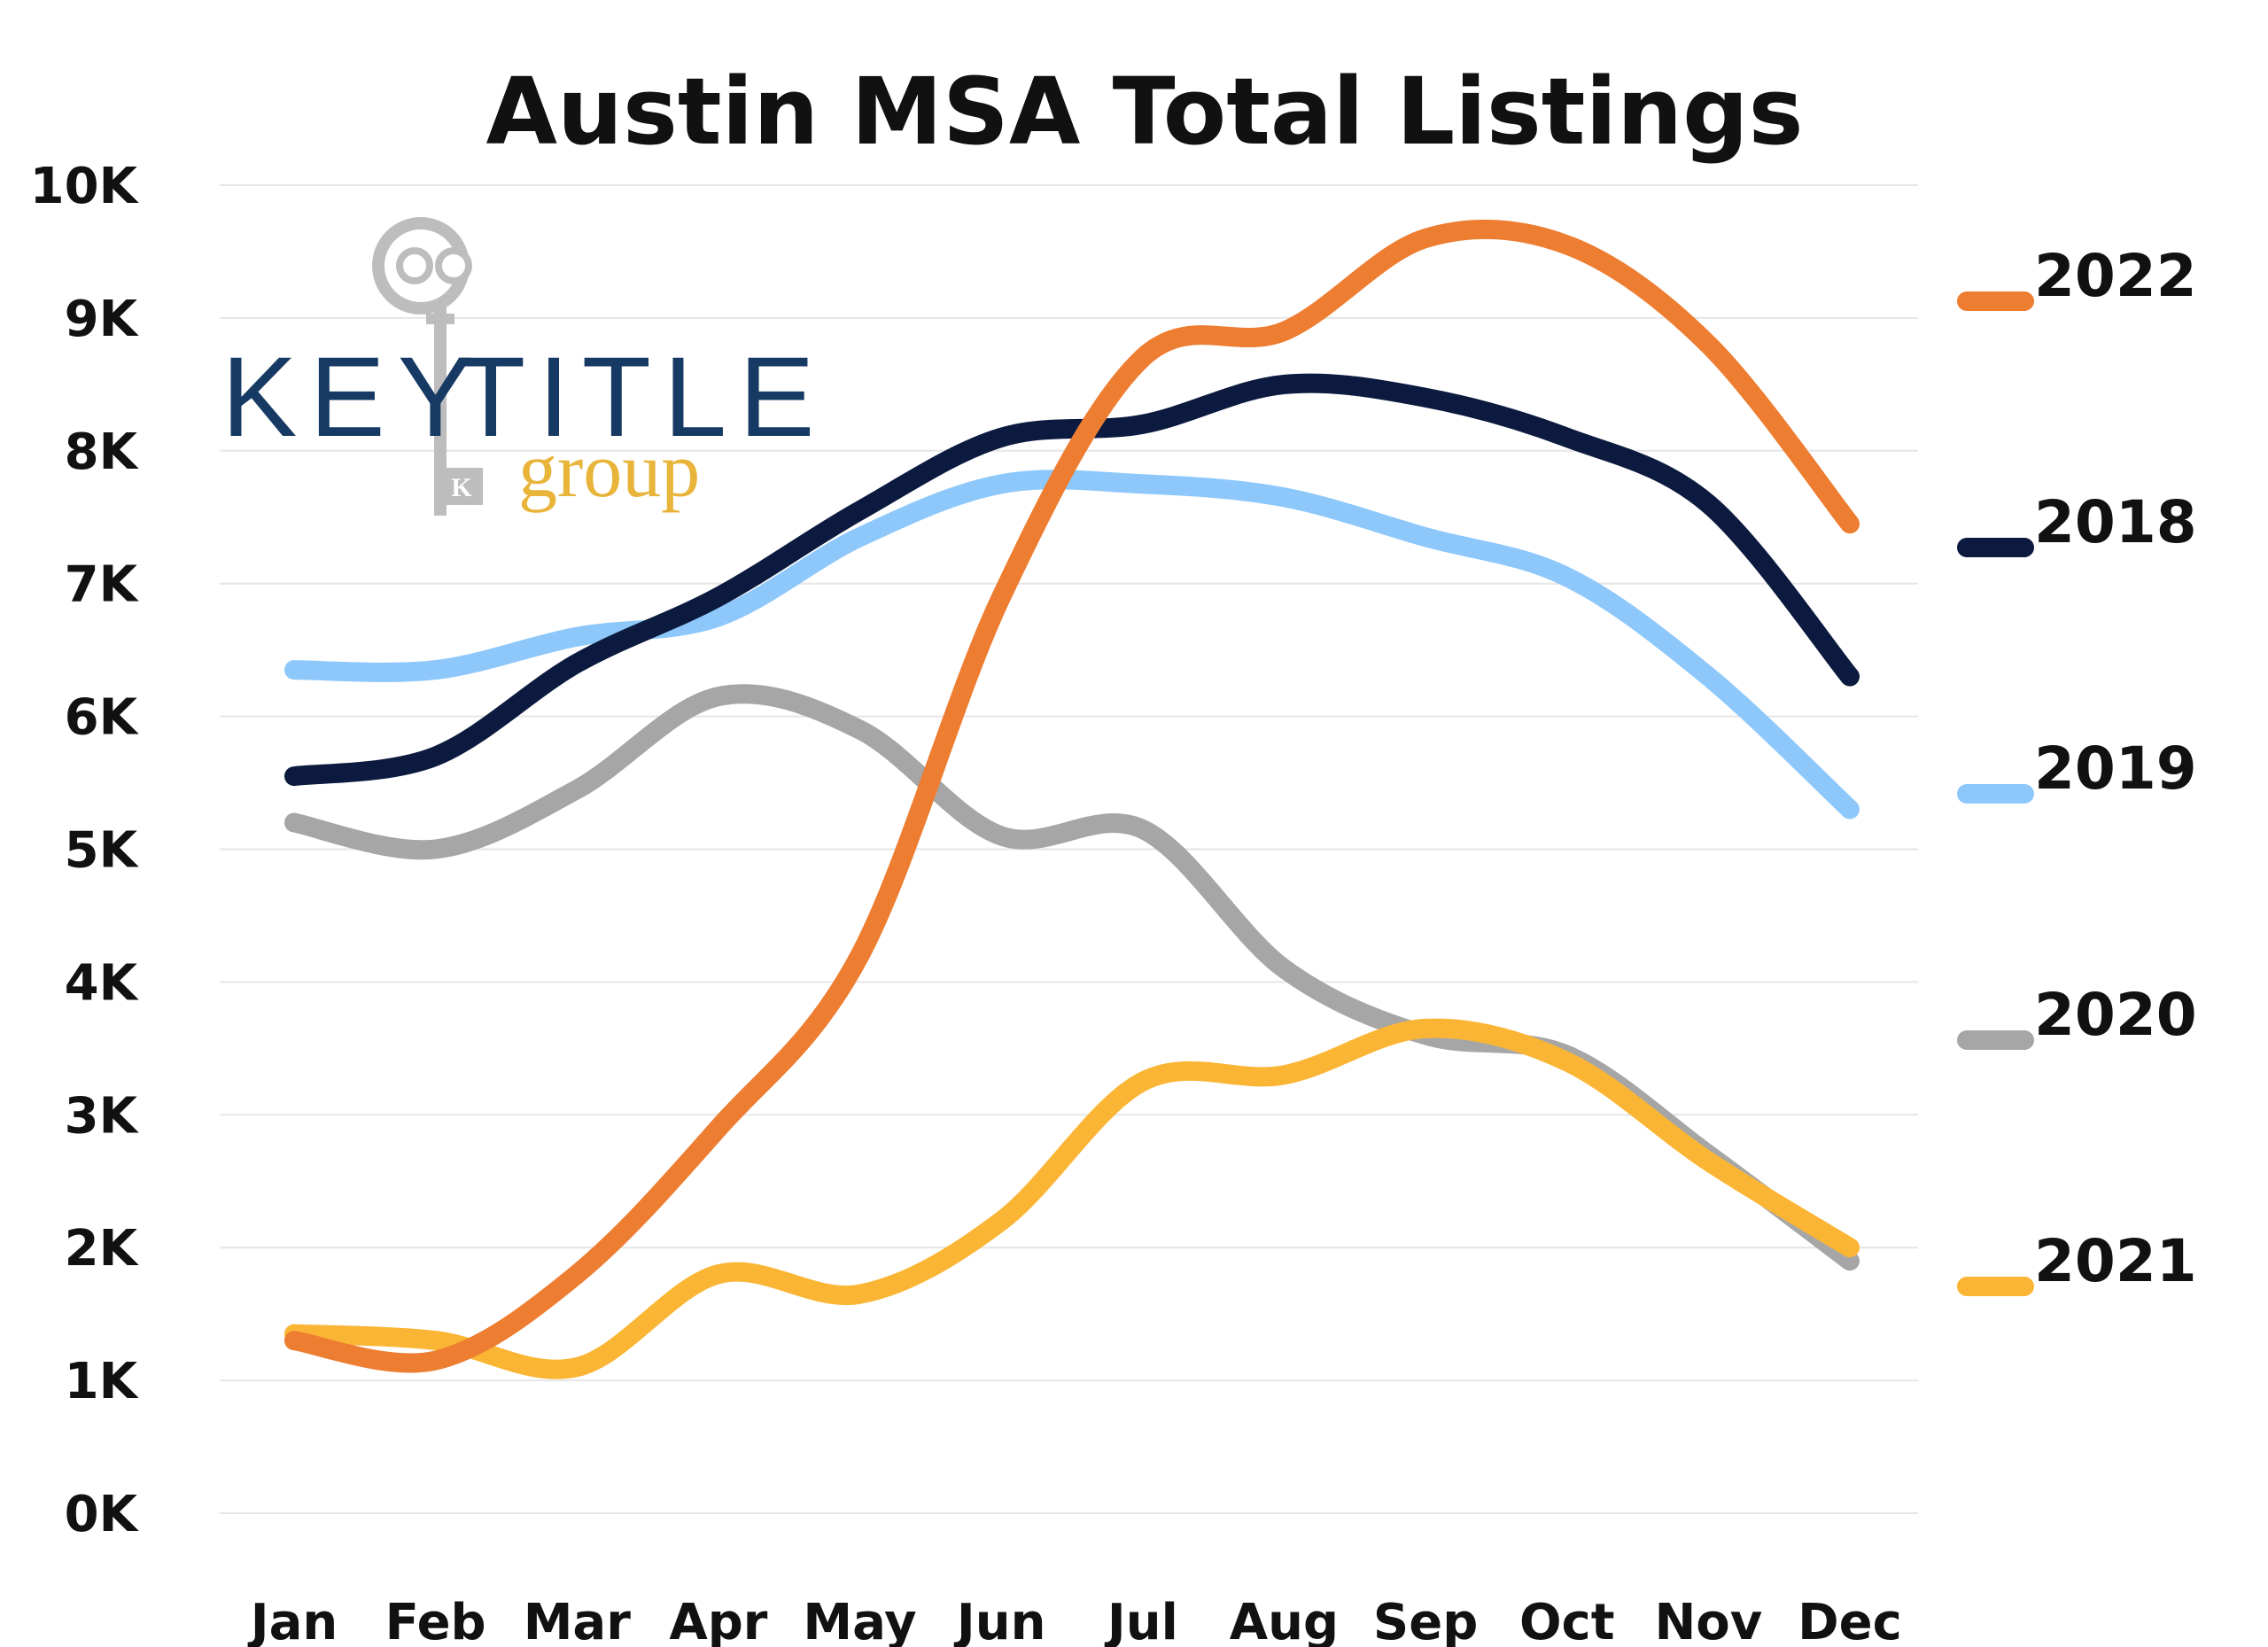 This screenshot has width=2268, height=1647. What do you see at coordinates (2115, 1261) in the screenshot?
I see `legend-label: 2021` at bounding box center [2115, 1261].